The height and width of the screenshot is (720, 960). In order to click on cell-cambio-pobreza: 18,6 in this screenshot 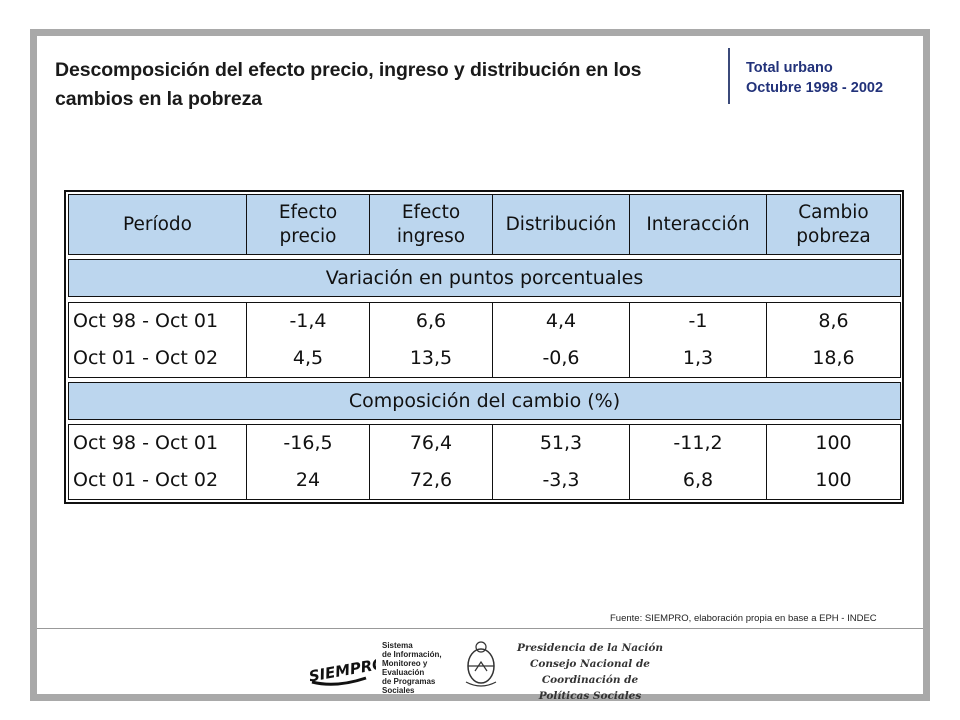, I will do `click(833, 358)`.